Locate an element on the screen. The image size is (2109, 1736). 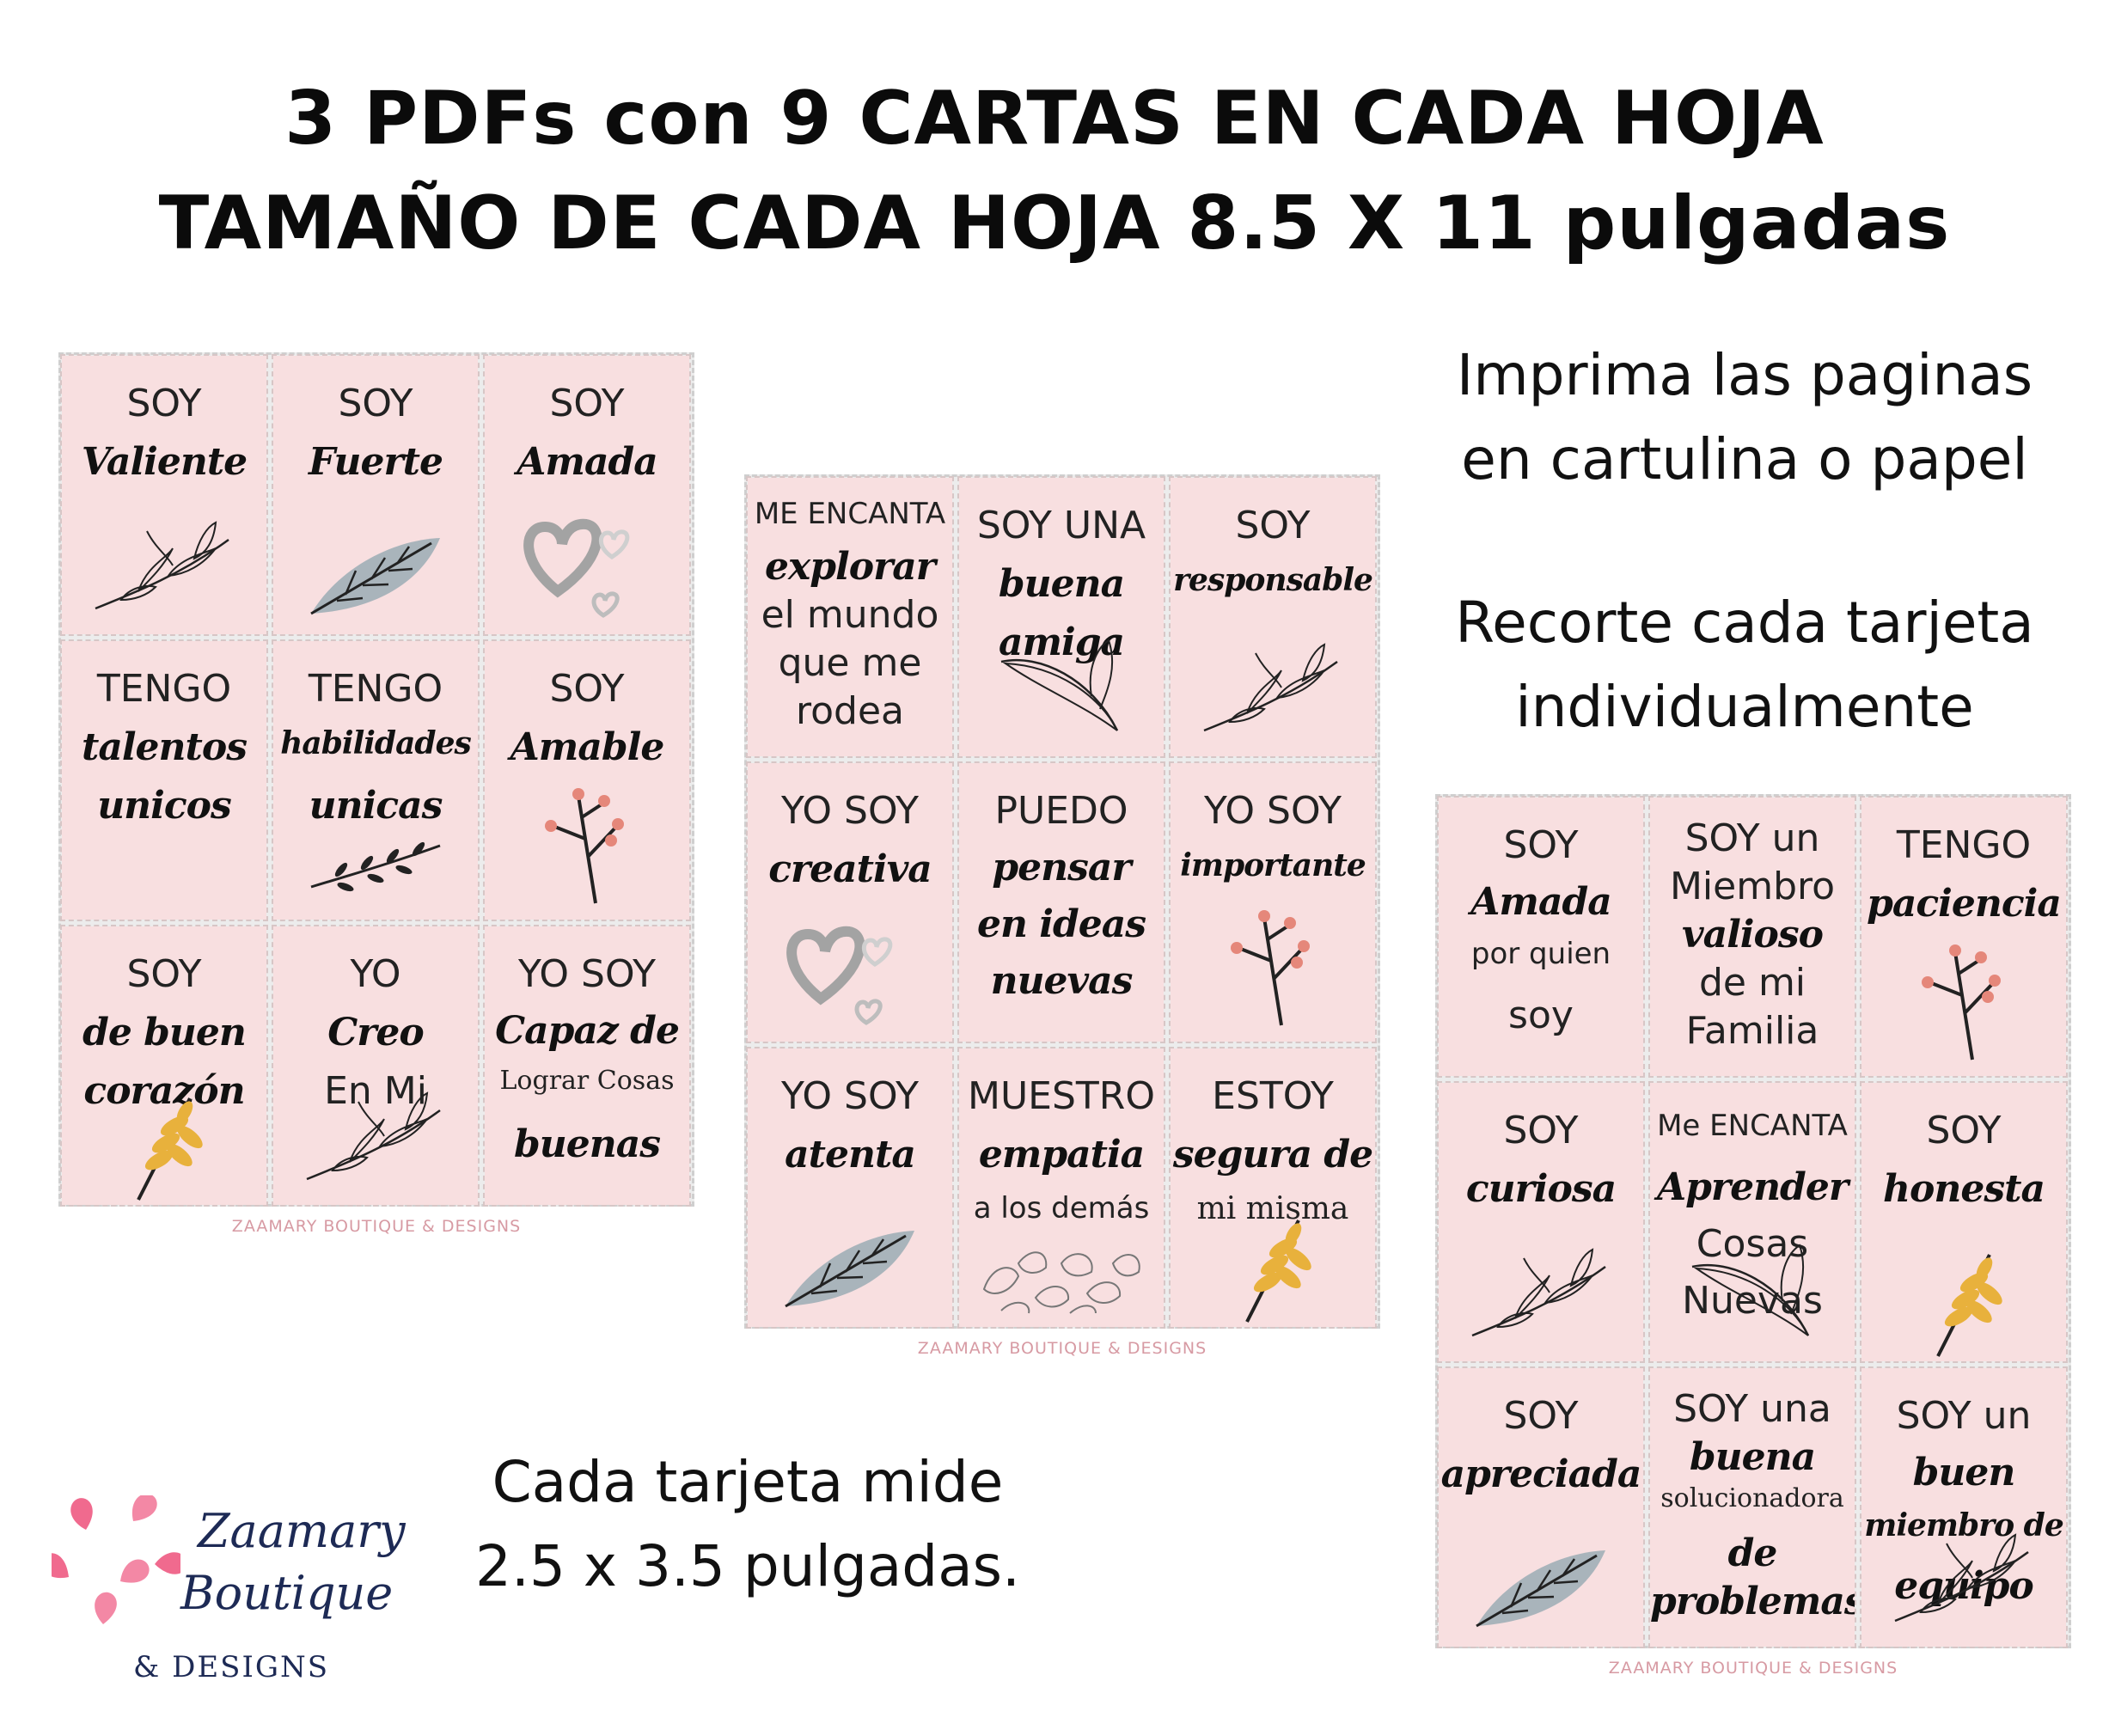
affirmation-card: YO SOY Capaz de Lograr Cosas buenas is located at coordinates (587, 1066).